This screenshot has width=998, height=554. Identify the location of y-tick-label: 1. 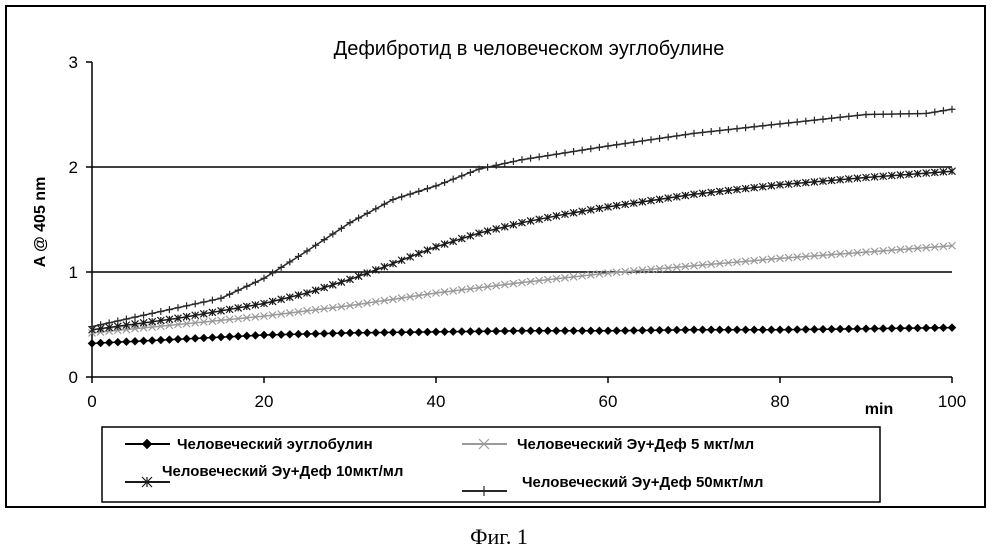
(73, 272).